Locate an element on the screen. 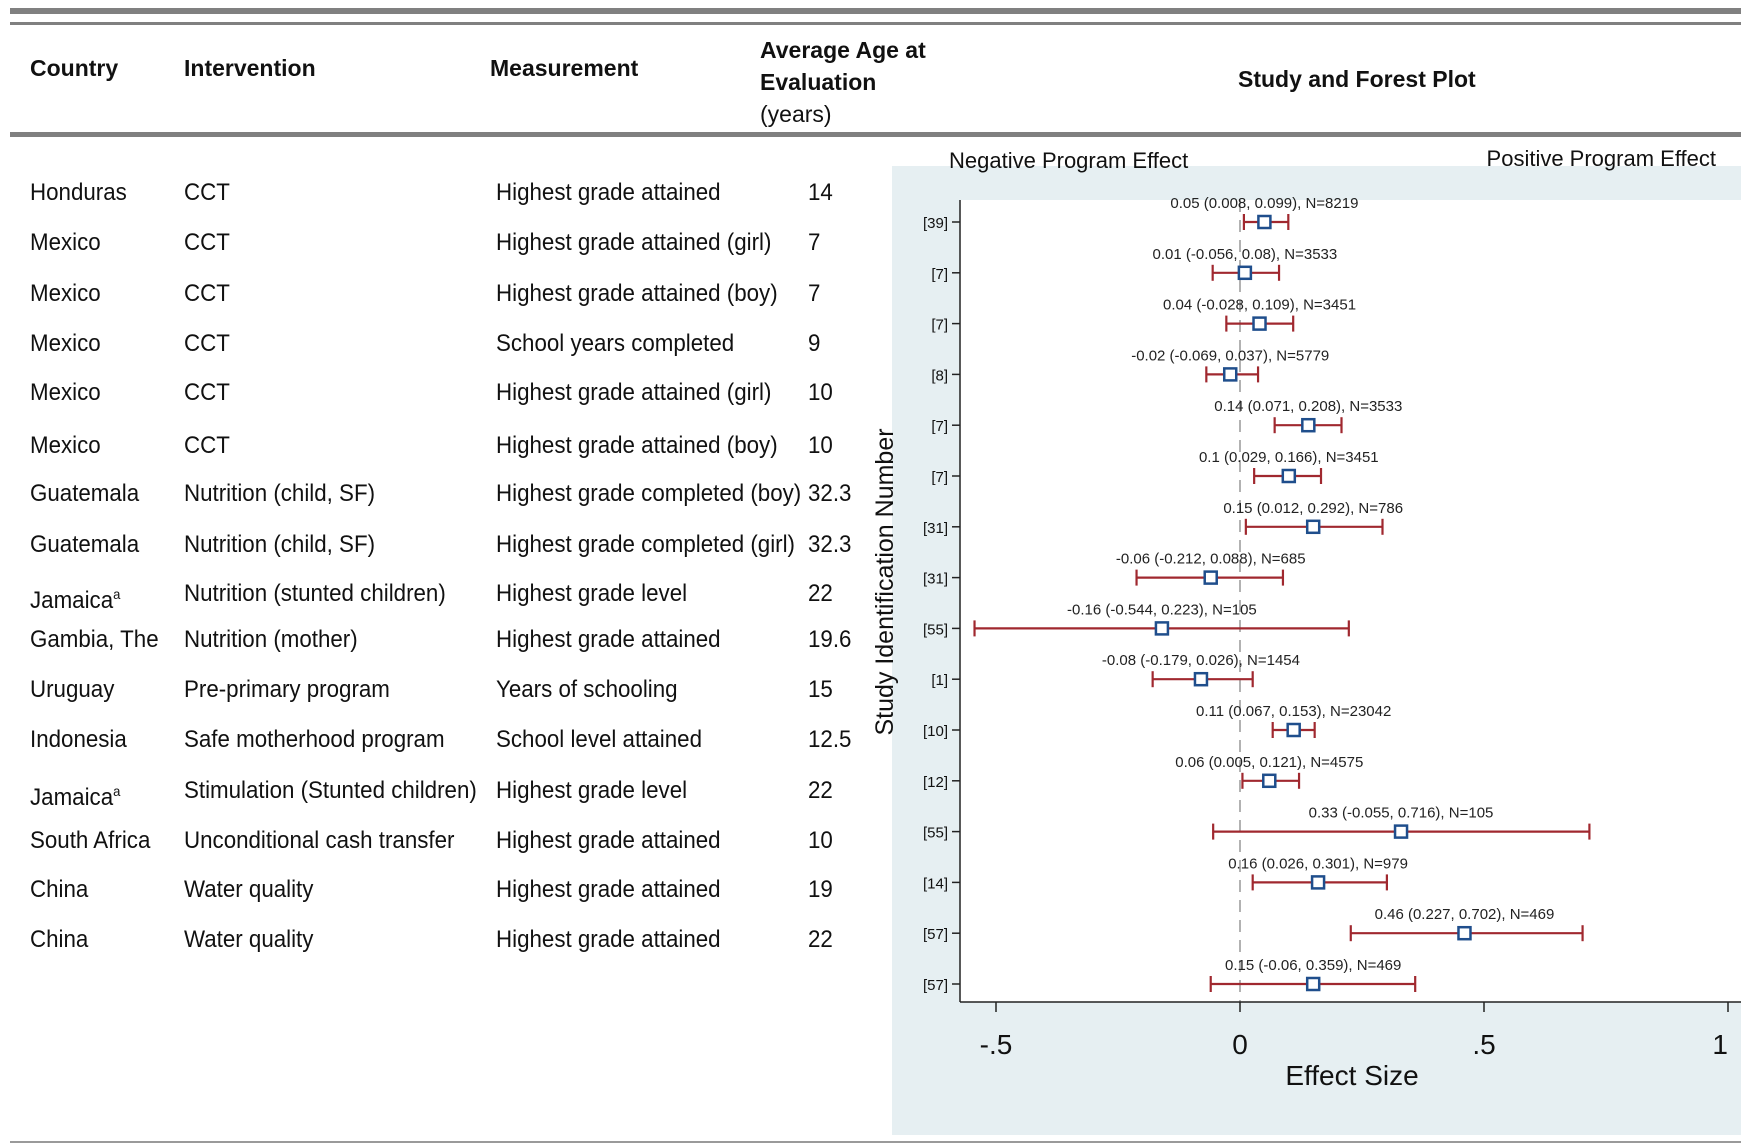  intervention-cell: Nutrition (stunted children) is located at coordinates (315, 593).